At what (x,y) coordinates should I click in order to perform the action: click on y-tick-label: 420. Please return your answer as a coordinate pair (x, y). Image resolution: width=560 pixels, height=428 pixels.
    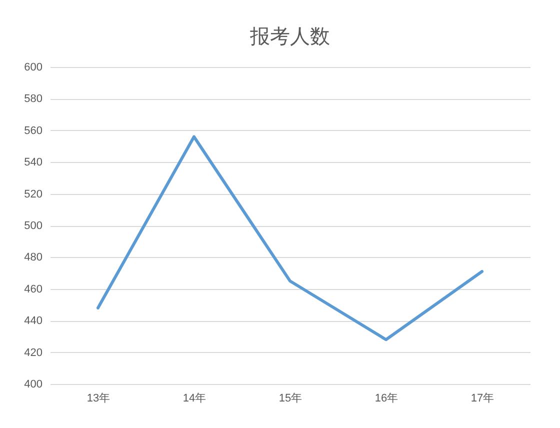
    Looking at the image, I should click on (33, 352).